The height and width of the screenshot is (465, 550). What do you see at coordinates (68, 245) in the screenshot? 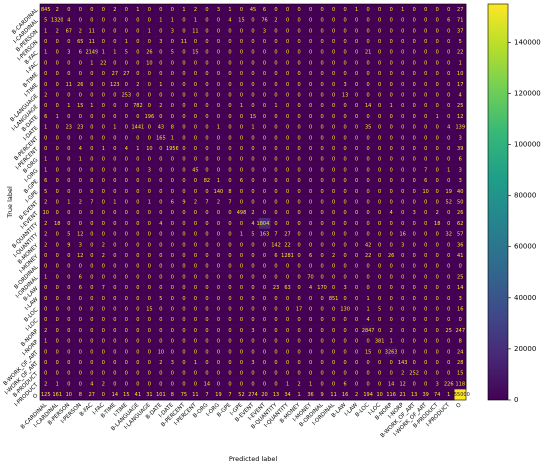
I see `cell-label: 9` at bounding box center [68, 245].